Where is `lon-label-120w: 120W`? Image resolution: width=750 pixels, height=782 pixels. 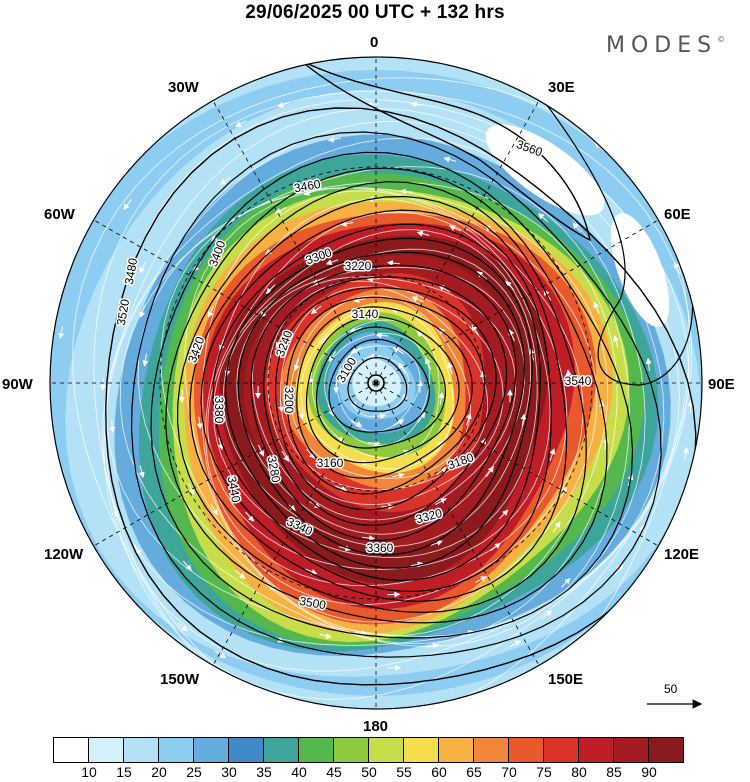
lon-label-120w: 120W is located at coordinates (64, 554).